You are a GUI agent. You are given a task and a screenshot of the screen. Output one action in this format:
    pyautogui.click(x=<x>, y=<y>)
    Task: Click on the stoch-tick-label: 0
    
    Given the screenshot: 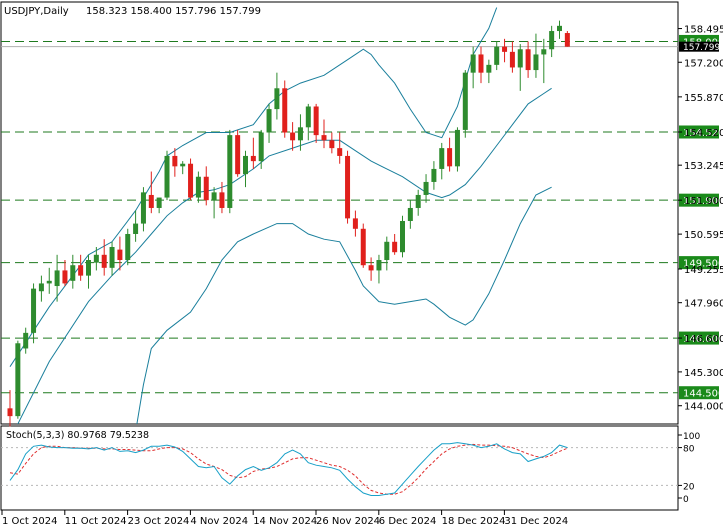 What is the action you would take?
    pyautogui.click(x=686, y=500)
    